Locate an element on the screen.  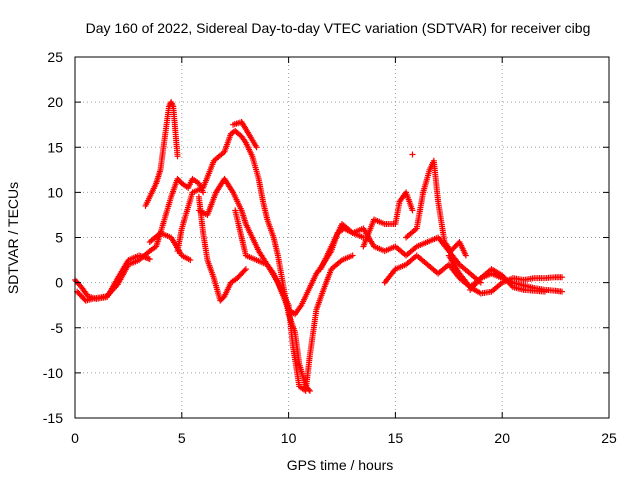
y-tick-label: 25 is located at coordinates (55, 57).